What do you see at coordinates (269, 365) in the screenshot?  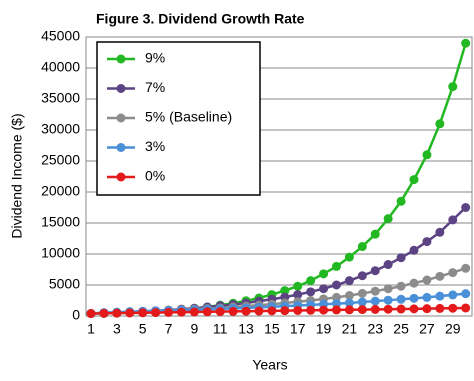 I see `x-axis-label: Years` at bounding box center [269, 365].